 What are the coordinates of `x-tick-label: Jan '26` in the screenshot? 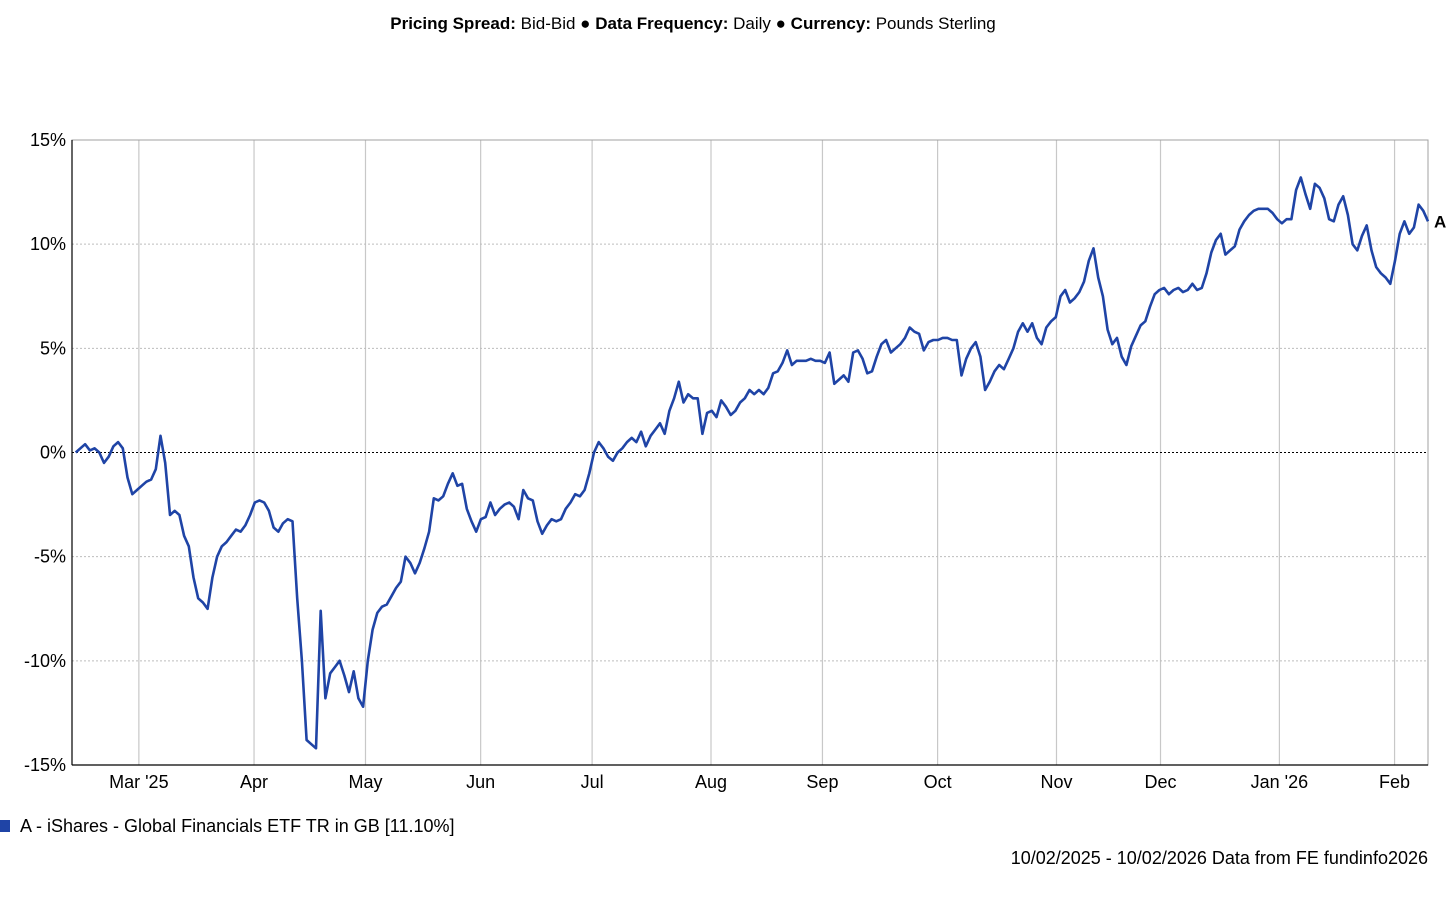 It's located at (1279, 782).